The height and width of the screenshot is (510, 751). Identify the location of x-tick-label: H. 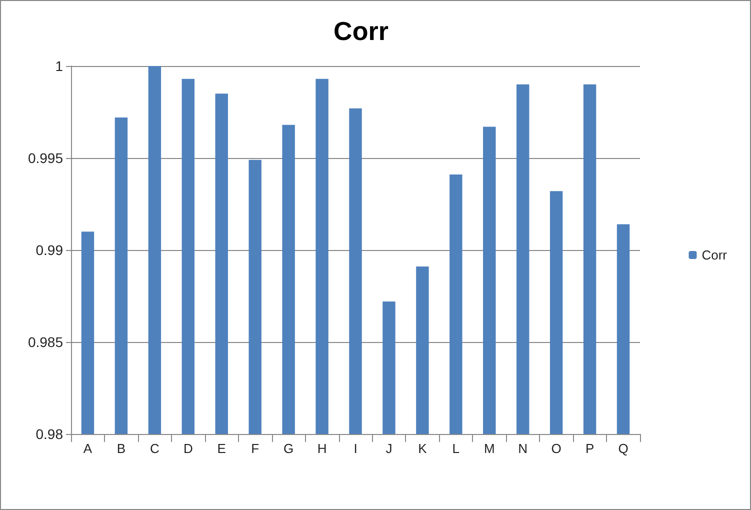
(322, 448).